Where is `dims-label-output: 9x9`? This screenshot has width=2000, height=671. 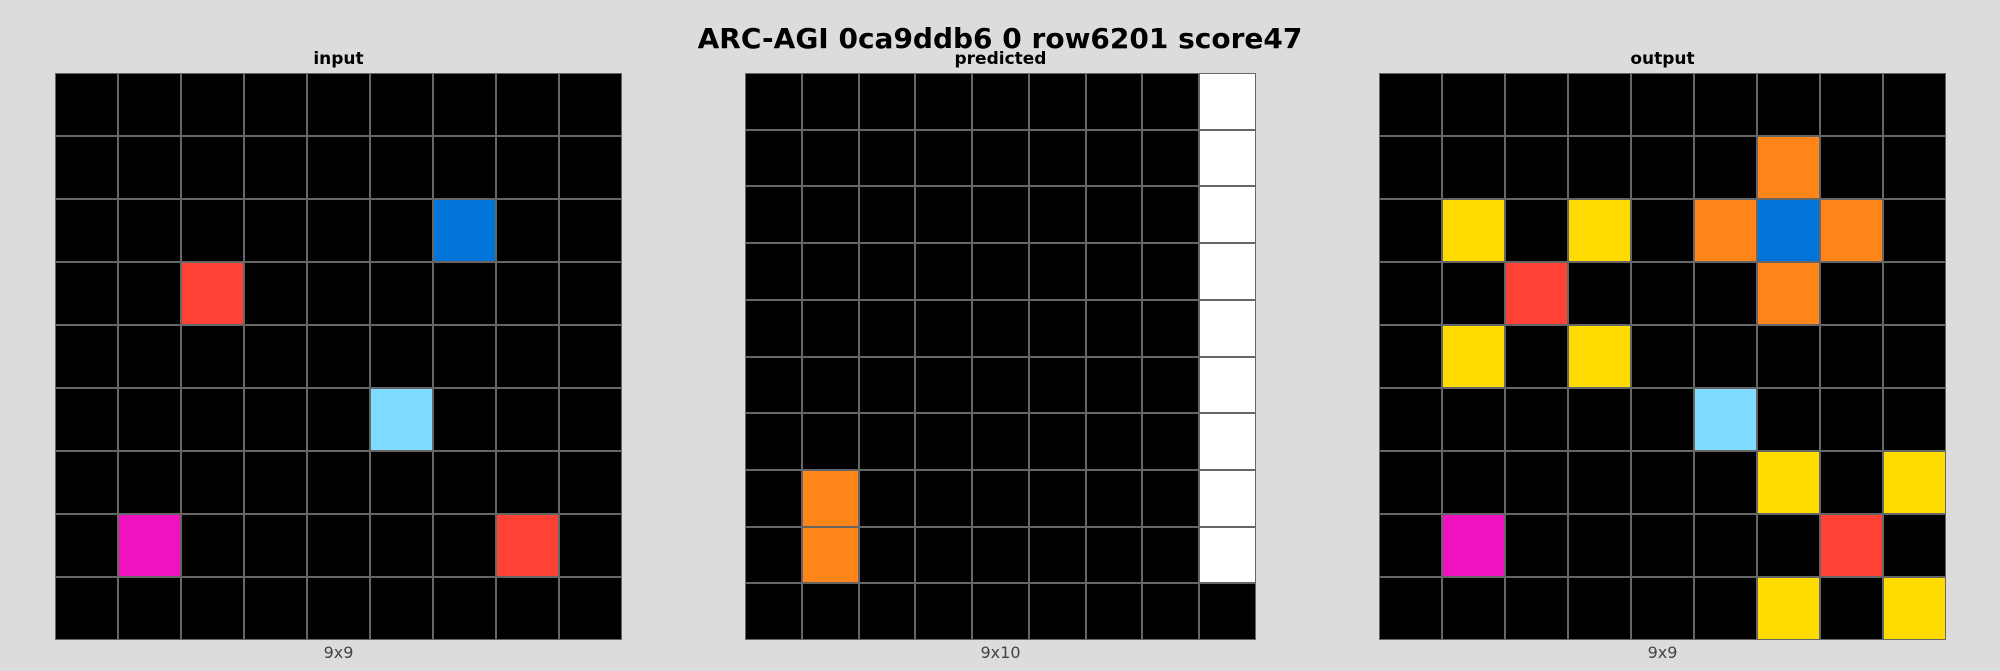 dims-label-output: 9x9 is located at coordinates (1662, 652).